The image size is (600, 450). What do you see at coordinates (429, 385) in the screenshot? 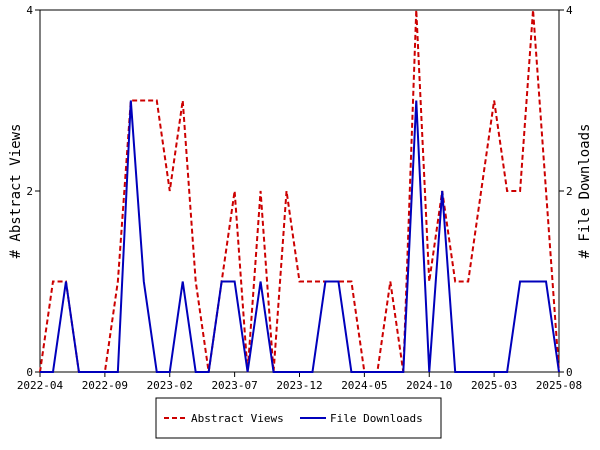
I see `x-tick-label: 2024-10` at bounding box center [429, 385].